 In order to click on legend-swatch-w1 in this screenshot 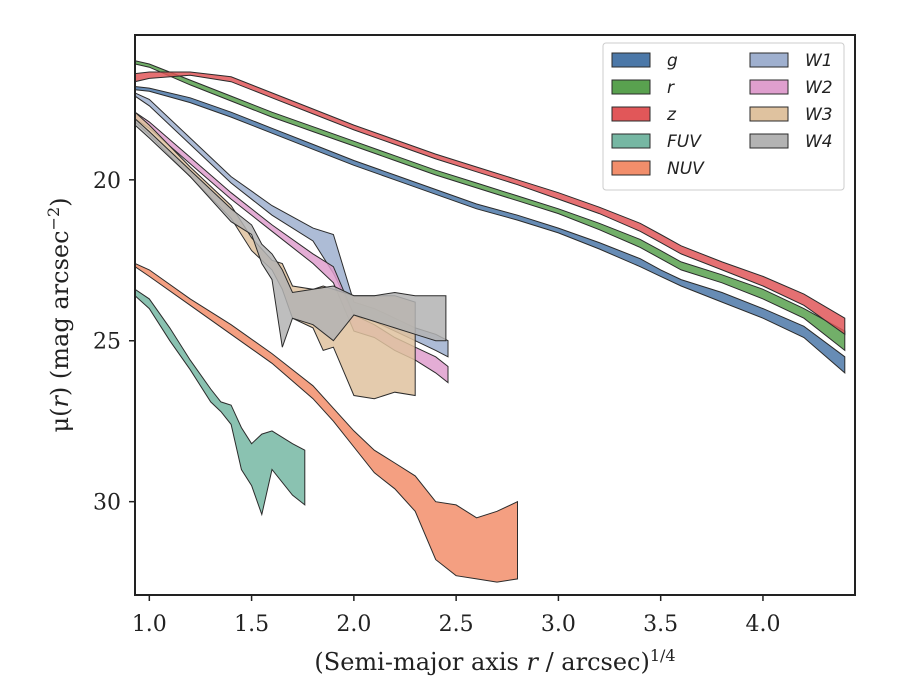, I will do `click(769, 60)`.